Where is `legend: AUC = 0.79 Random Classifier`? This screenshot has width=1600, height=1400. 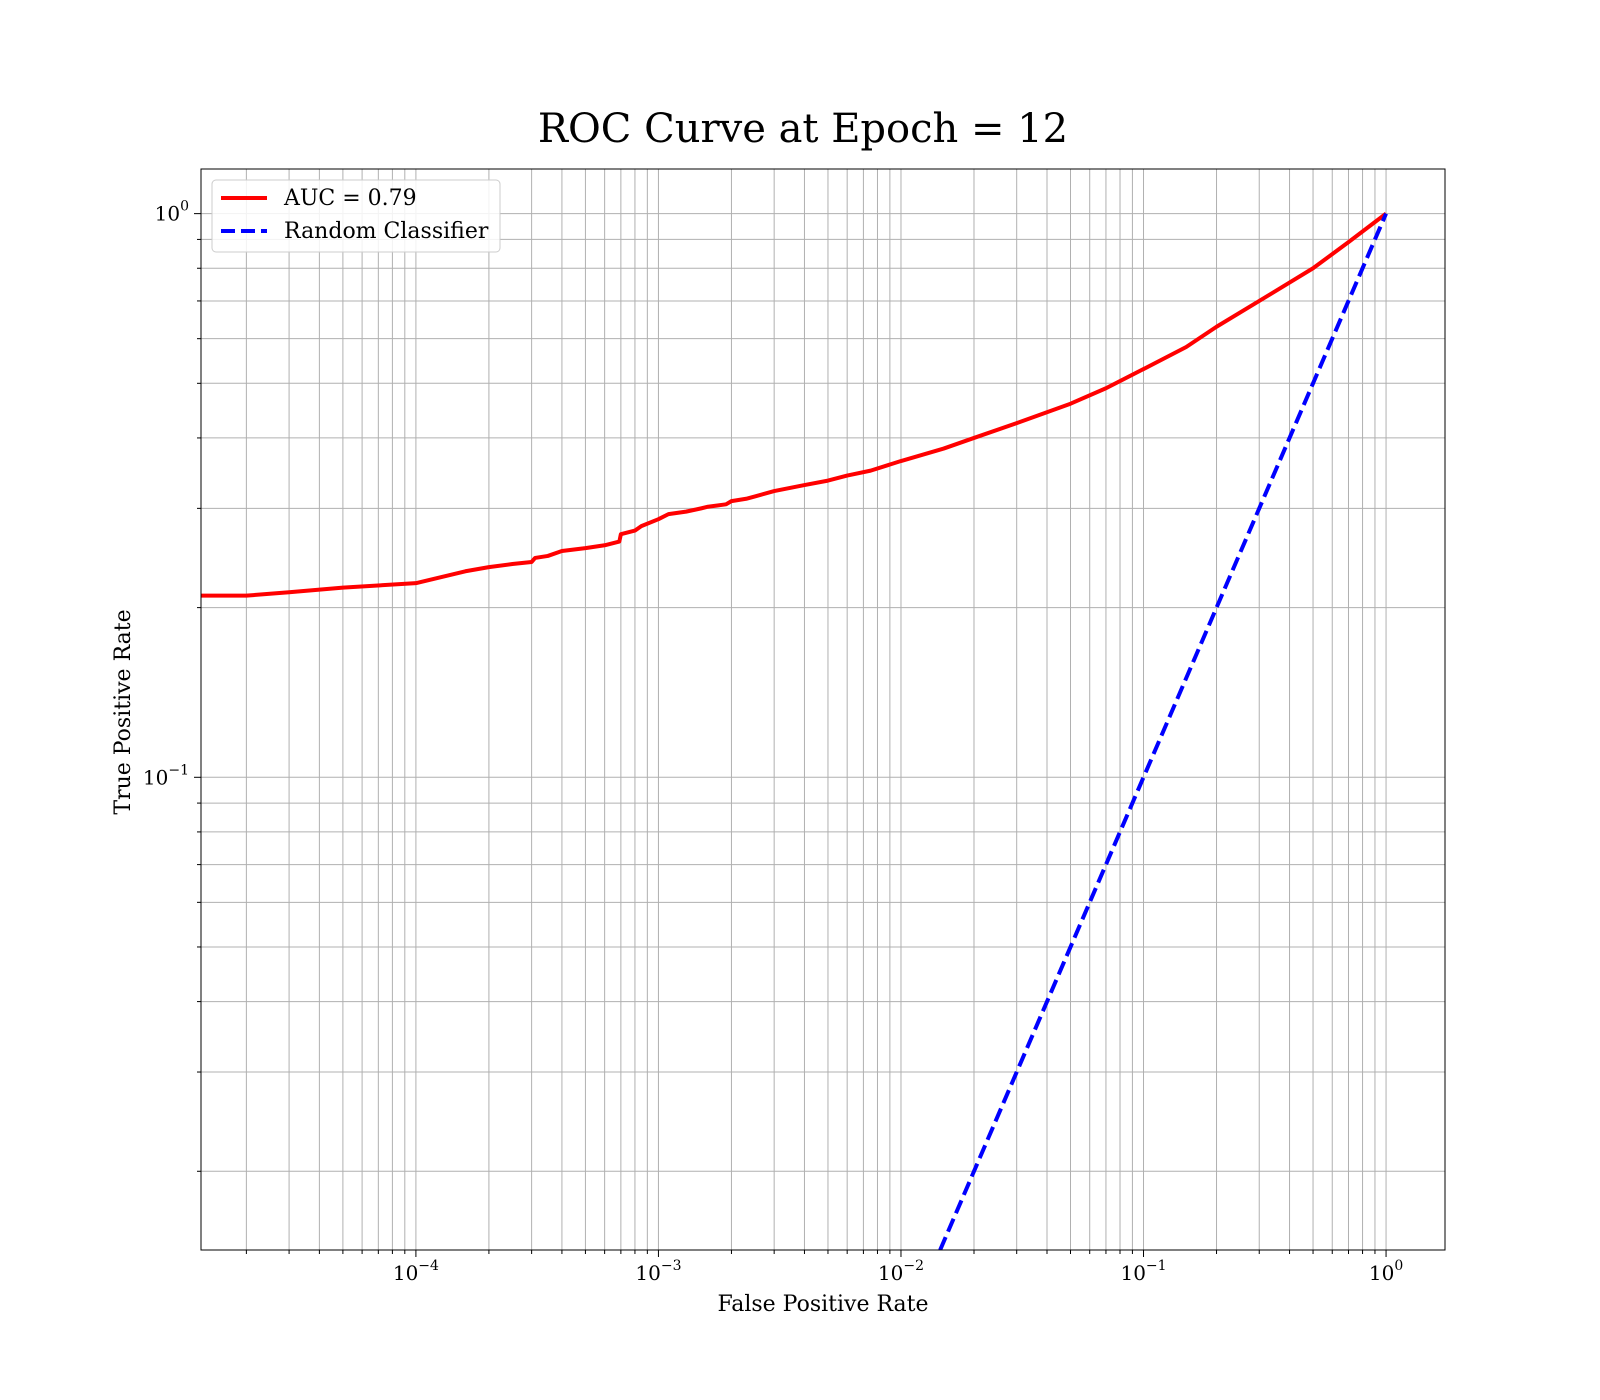
legend: AUC = 0.79 Random Classifier is located at coordinates (356, 216).